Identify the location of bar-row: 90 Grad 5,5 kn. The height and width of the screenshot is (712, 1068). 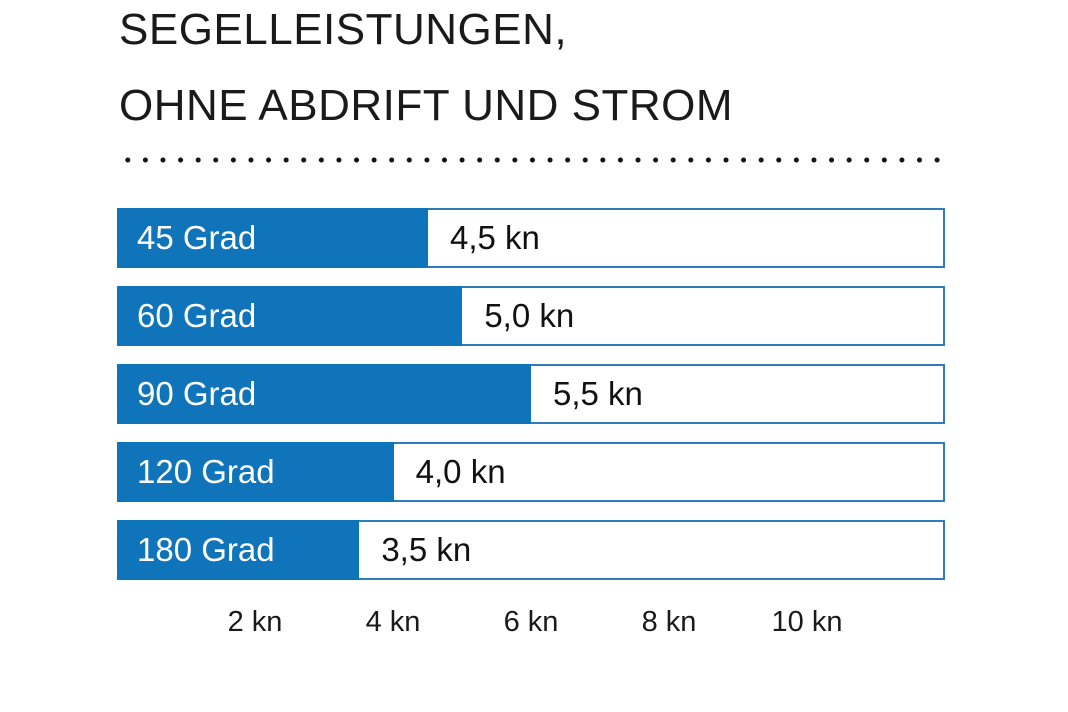
(531, 394).